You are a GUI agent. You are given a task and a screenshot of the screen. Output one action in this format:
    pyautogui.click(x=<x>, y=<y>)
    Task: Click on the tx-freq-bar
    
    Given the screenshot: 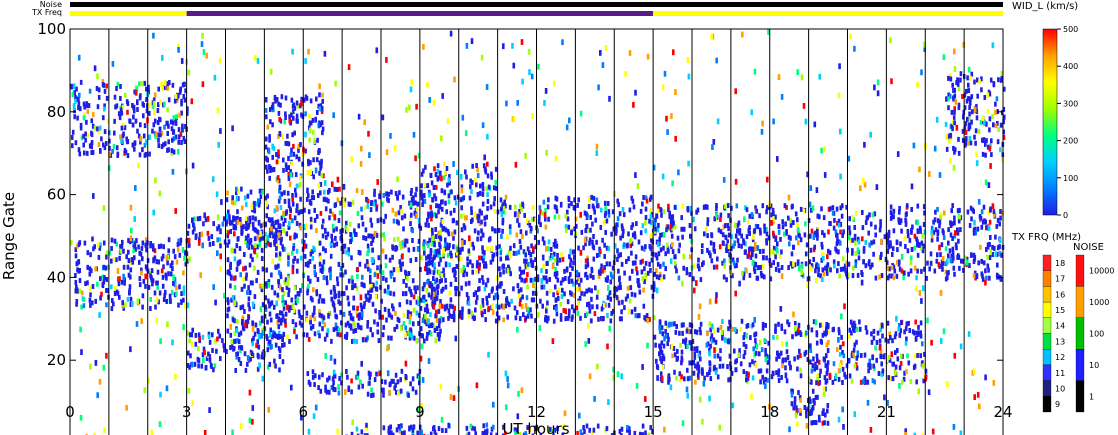 What is the action you would take?
    pyautogui.click(x=536, y=13)
    